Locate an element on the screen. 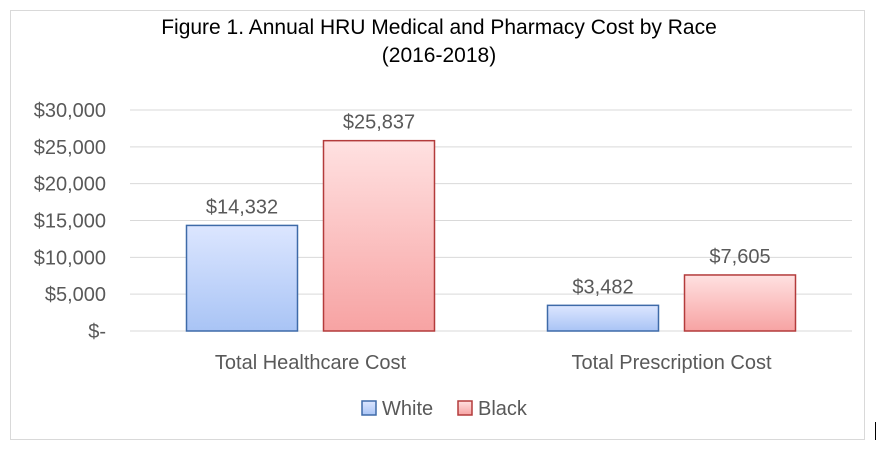  legend-swatch-black is located at coordinates (465, 408).